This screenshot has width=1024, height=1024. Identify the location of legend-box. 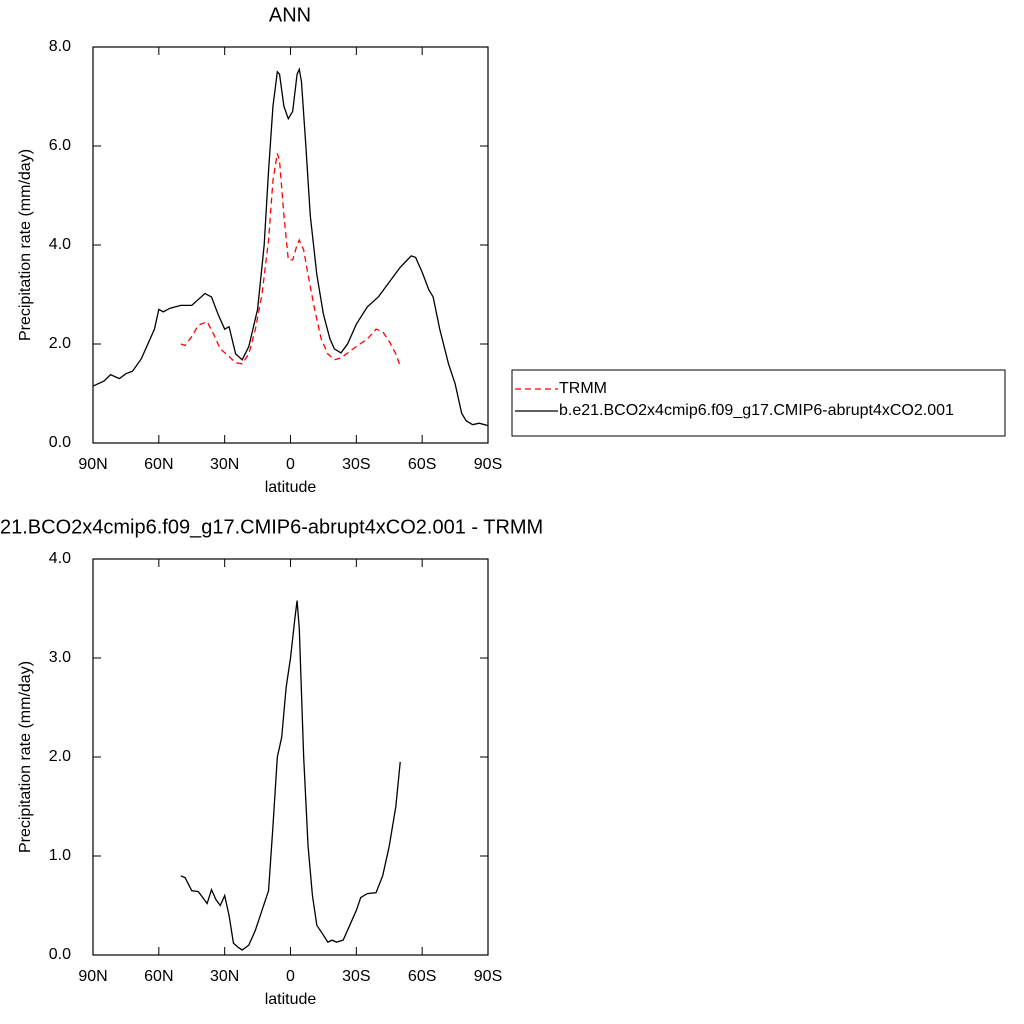
(758, 403).